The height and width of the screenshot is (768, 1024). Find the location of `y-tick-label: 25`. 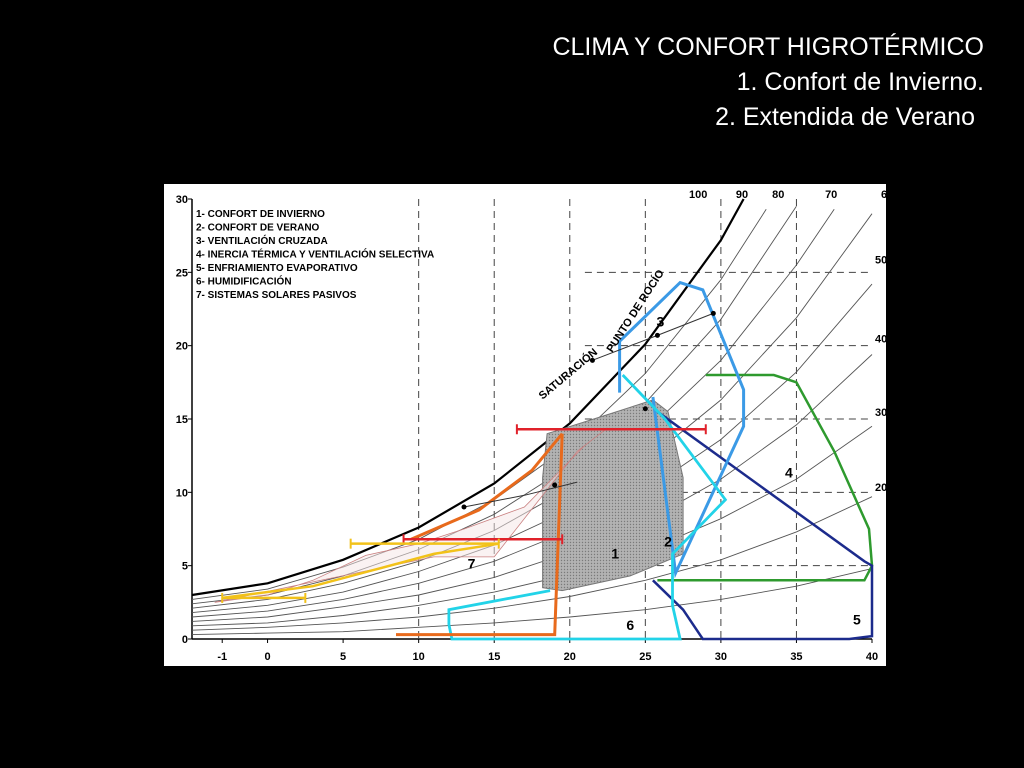

y-tick-label: 25 is located at coordinates (182, 273).